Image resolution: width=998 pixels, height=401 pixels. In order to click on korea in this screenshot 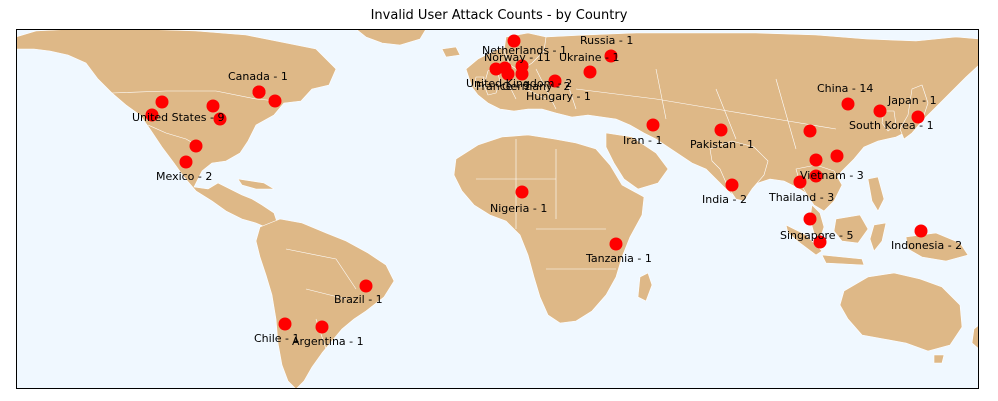, I will do `click(889, 121)`.